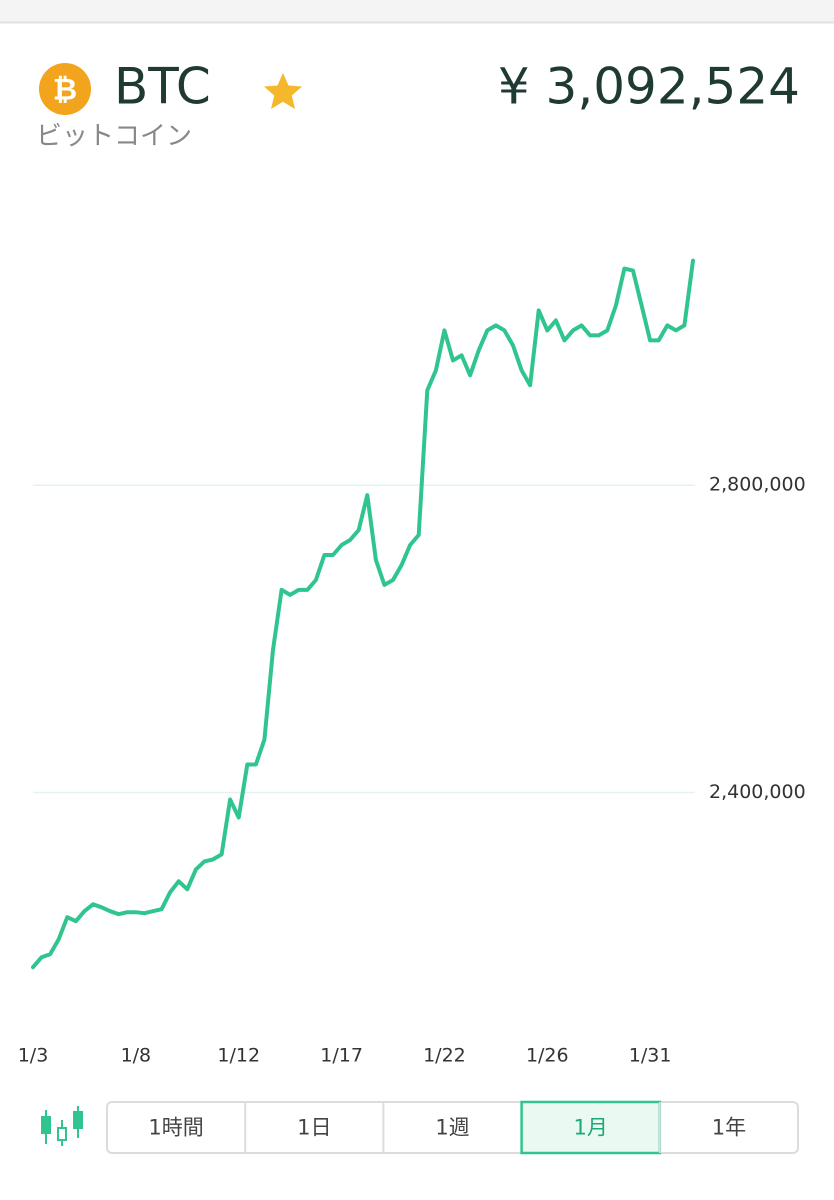 This screenshot has height=1200, width=834. What do you see at coordinates (238, 1056) in the screenshot?
I see `x-tick-label: 1/12` at bounding box center [238, 1056].